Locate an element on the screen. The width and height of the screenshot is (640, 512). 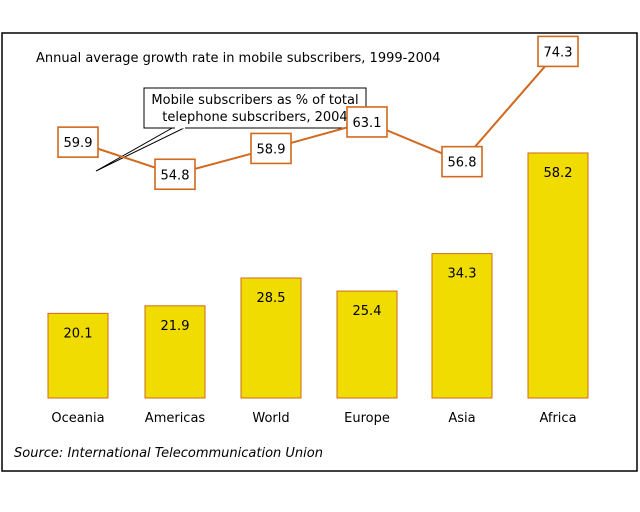
line-point-europe is located at coordinates (367, 122).